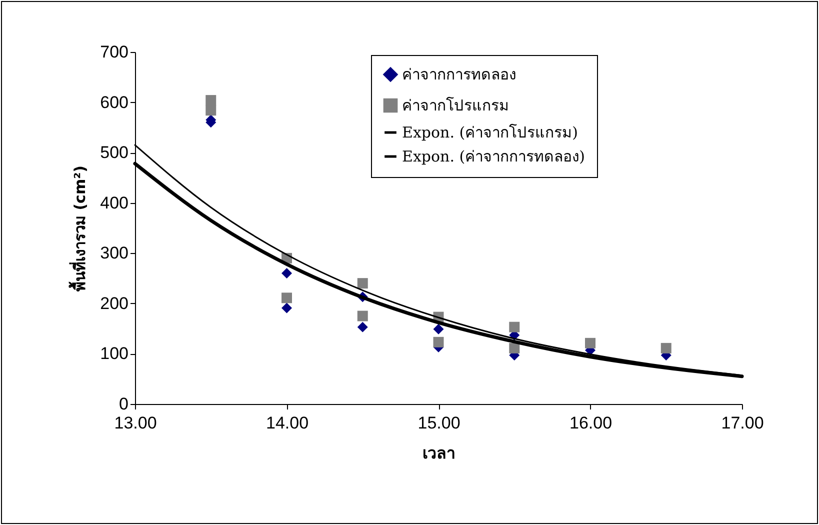  I want to click on legend-label: Expon. (ค่าจากการทดลอง), so click(493, 157).